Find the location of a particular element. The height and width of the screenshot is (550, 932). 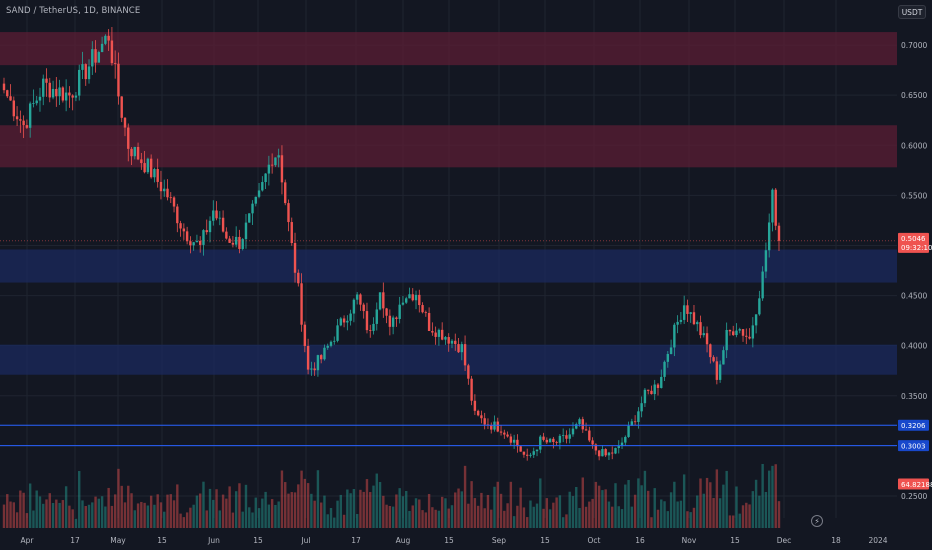

currency-button: USDT is located at coordinates (912, 12).